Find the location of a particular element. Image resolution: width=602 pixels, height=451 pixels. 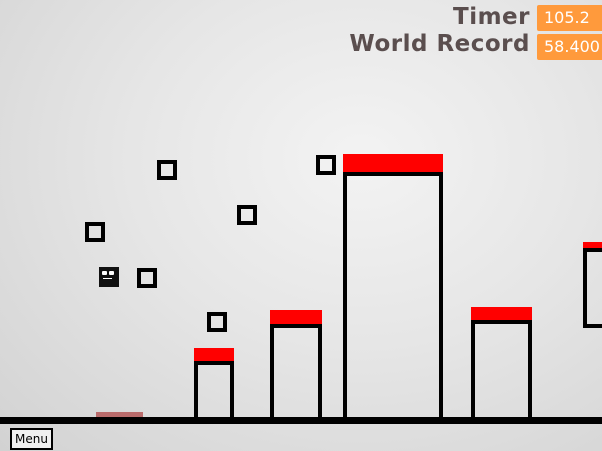

spawn-pad is located at coordinates (119, 414).